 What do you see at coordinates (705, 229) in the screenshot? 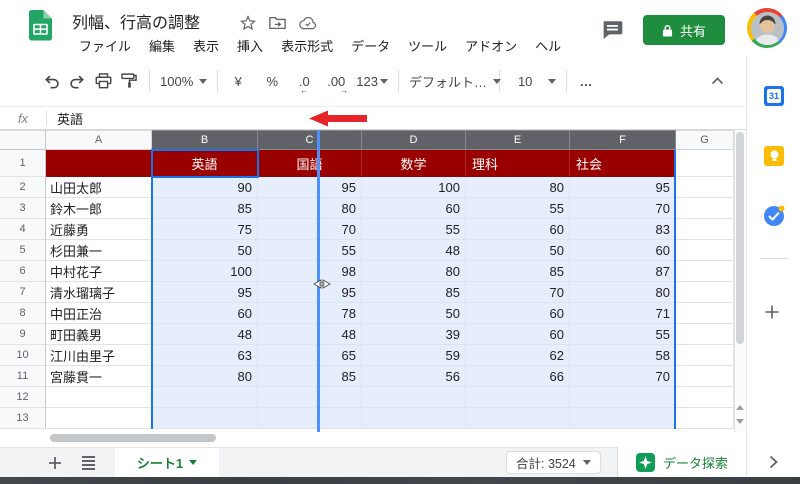
I see `cell-G4` at bounding box center [705, 229].